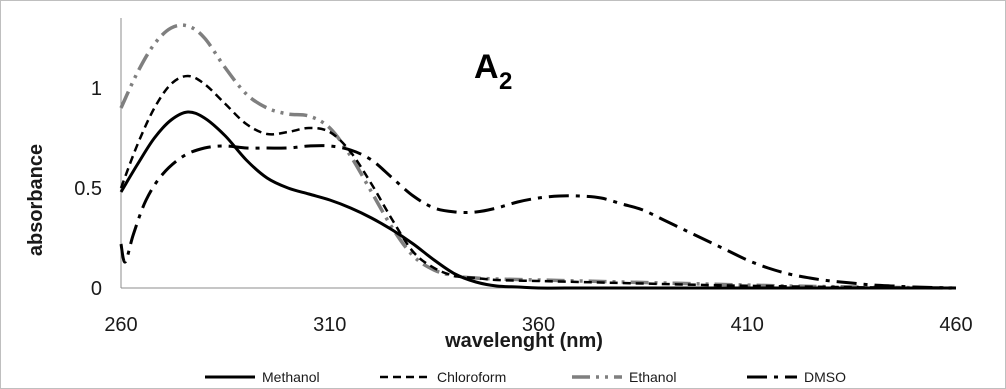  Describe the element at coordinates (525, 377) in the screenshot. I see `legend: Methanol Chloroform Ethanol DMSO` at that location.